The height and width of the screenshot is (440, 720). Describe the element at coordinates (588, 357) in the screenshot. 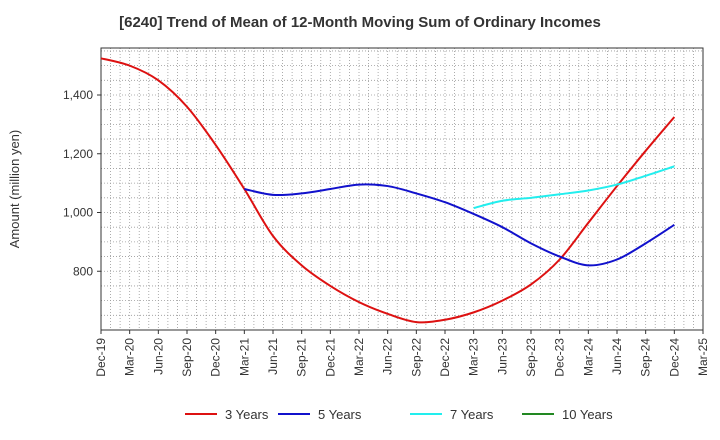

I see `x-tick-label: Mar-24` at that location.